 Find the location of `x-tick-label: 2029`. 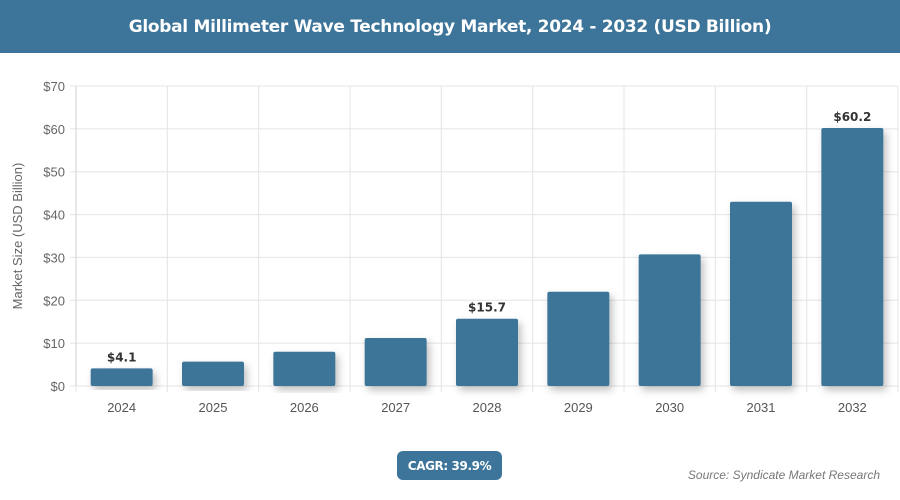

x-tick-label: 2029 is located at coordinates (578, 407).